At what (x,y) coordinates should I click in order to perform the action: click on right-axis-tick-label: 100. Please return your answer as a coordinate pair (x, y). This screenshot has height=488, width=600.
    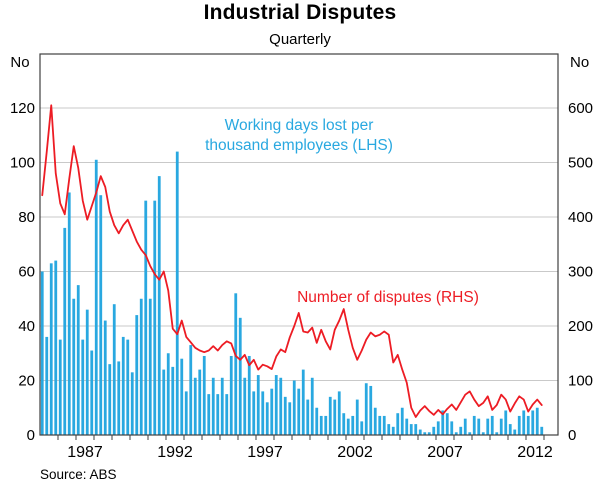
    Looking at the image, I should click on (580, 381).